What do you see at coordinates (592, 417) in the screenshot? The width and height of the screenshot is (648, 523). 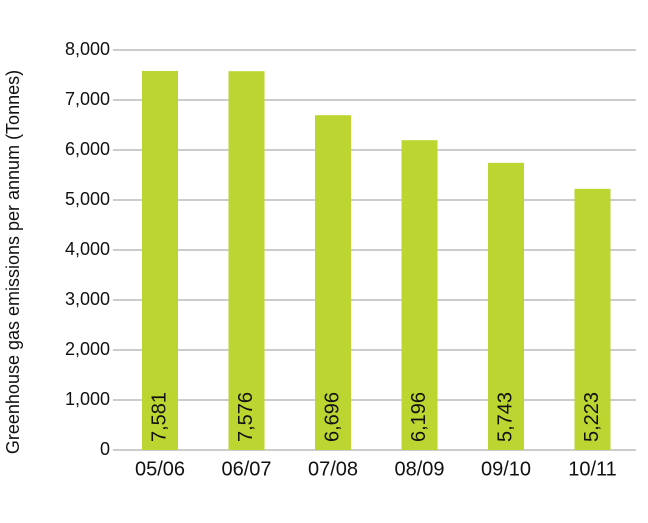 I see `data-label: 5,223` at bounding box center [592, 417].